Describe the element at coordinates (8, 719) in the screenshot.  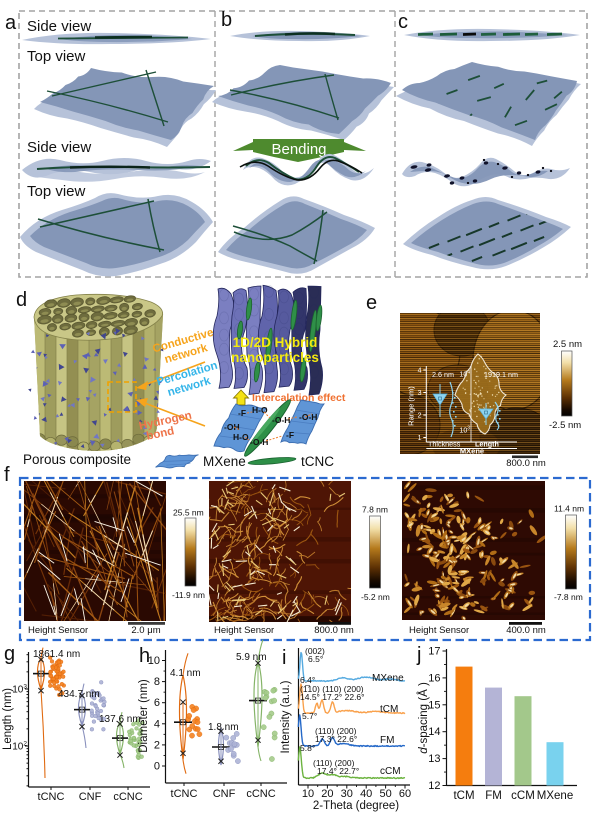
I see `svg-text: Length (nm)` at that location.